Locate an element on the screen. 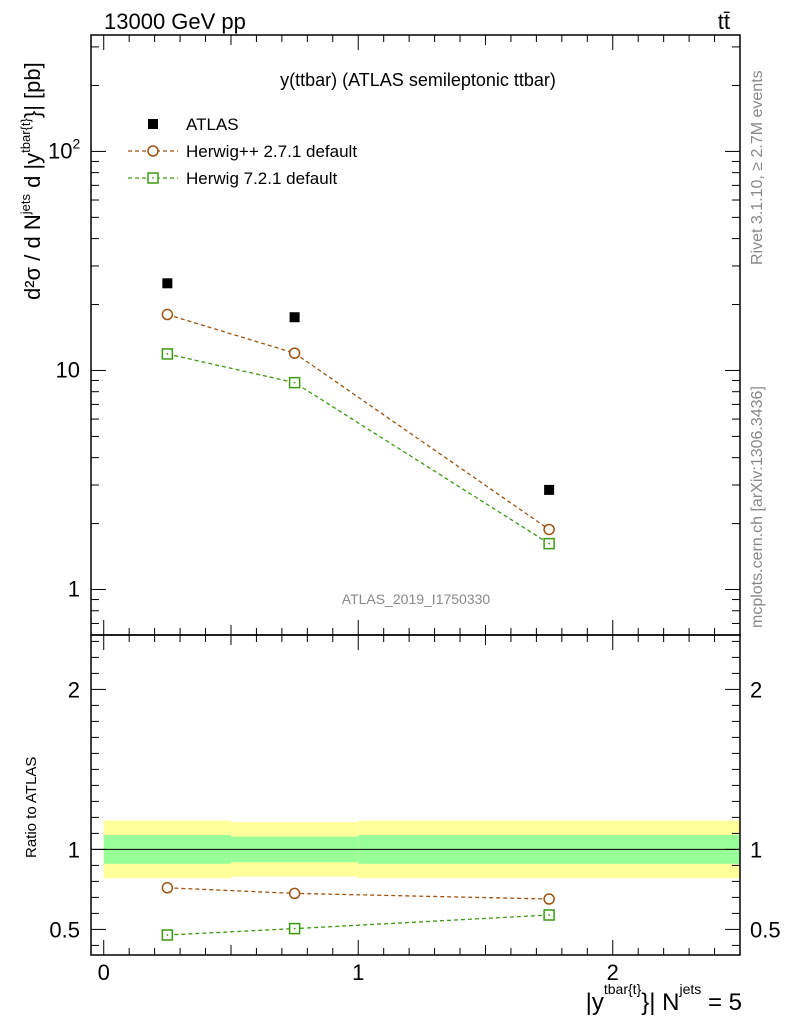  legend-label: Herwig 7.2.1 default is located at coordinates (261, 178).